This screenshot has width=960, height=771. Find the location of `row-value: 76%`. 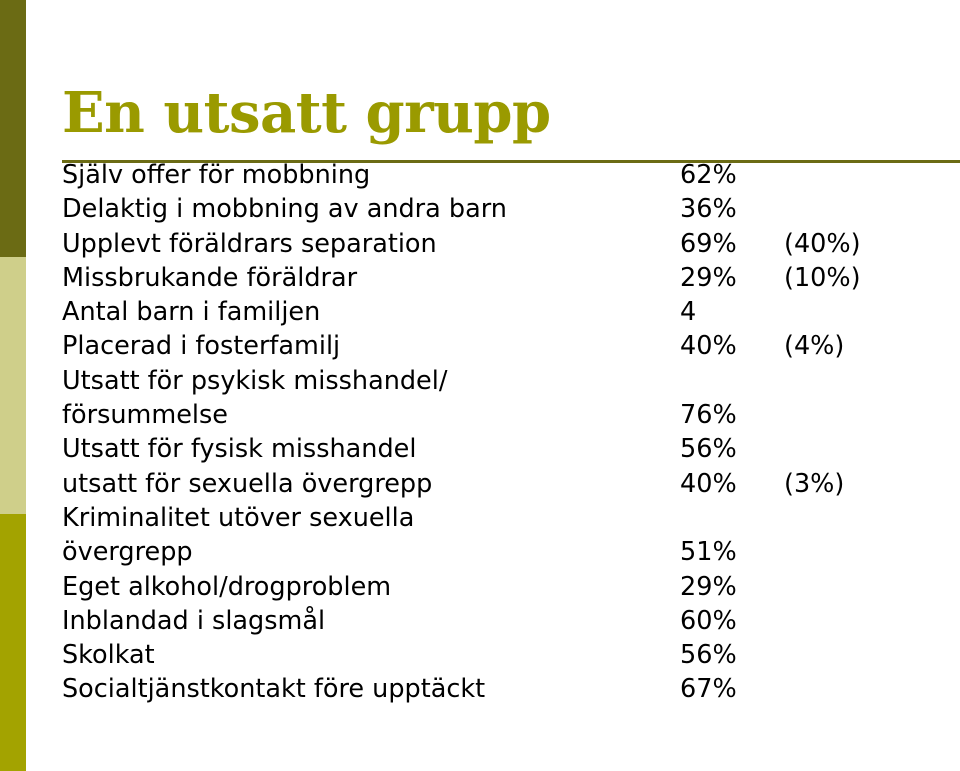

row-value: 76% is located at coordinates (708, 415).